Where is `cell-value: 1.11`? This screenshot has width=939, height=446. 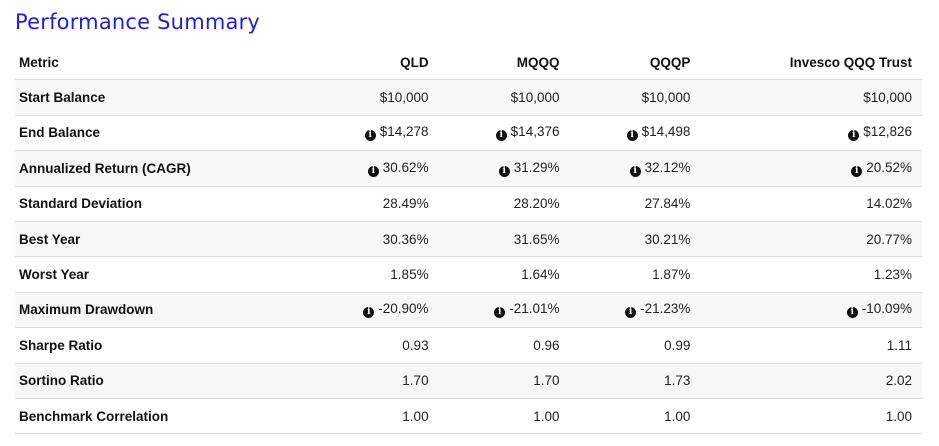 cell-value: 1.11 is located at coordinates (899, 345).